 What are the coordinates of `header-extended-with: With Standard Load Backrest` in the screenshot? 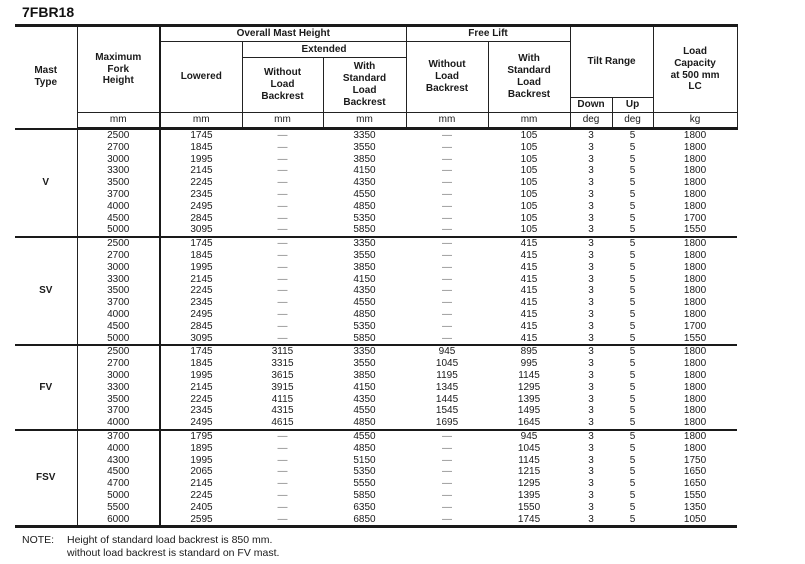 It's located at (364, 85).